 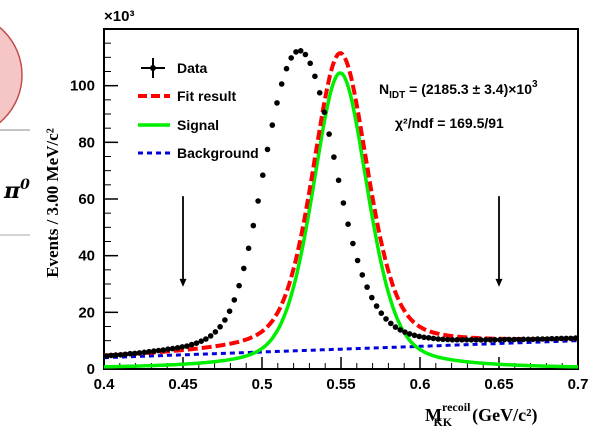 What do you see at coordinates (153, 68) in the screenshot?
I see `legend-data-marker` at bounding box center [153, 68].